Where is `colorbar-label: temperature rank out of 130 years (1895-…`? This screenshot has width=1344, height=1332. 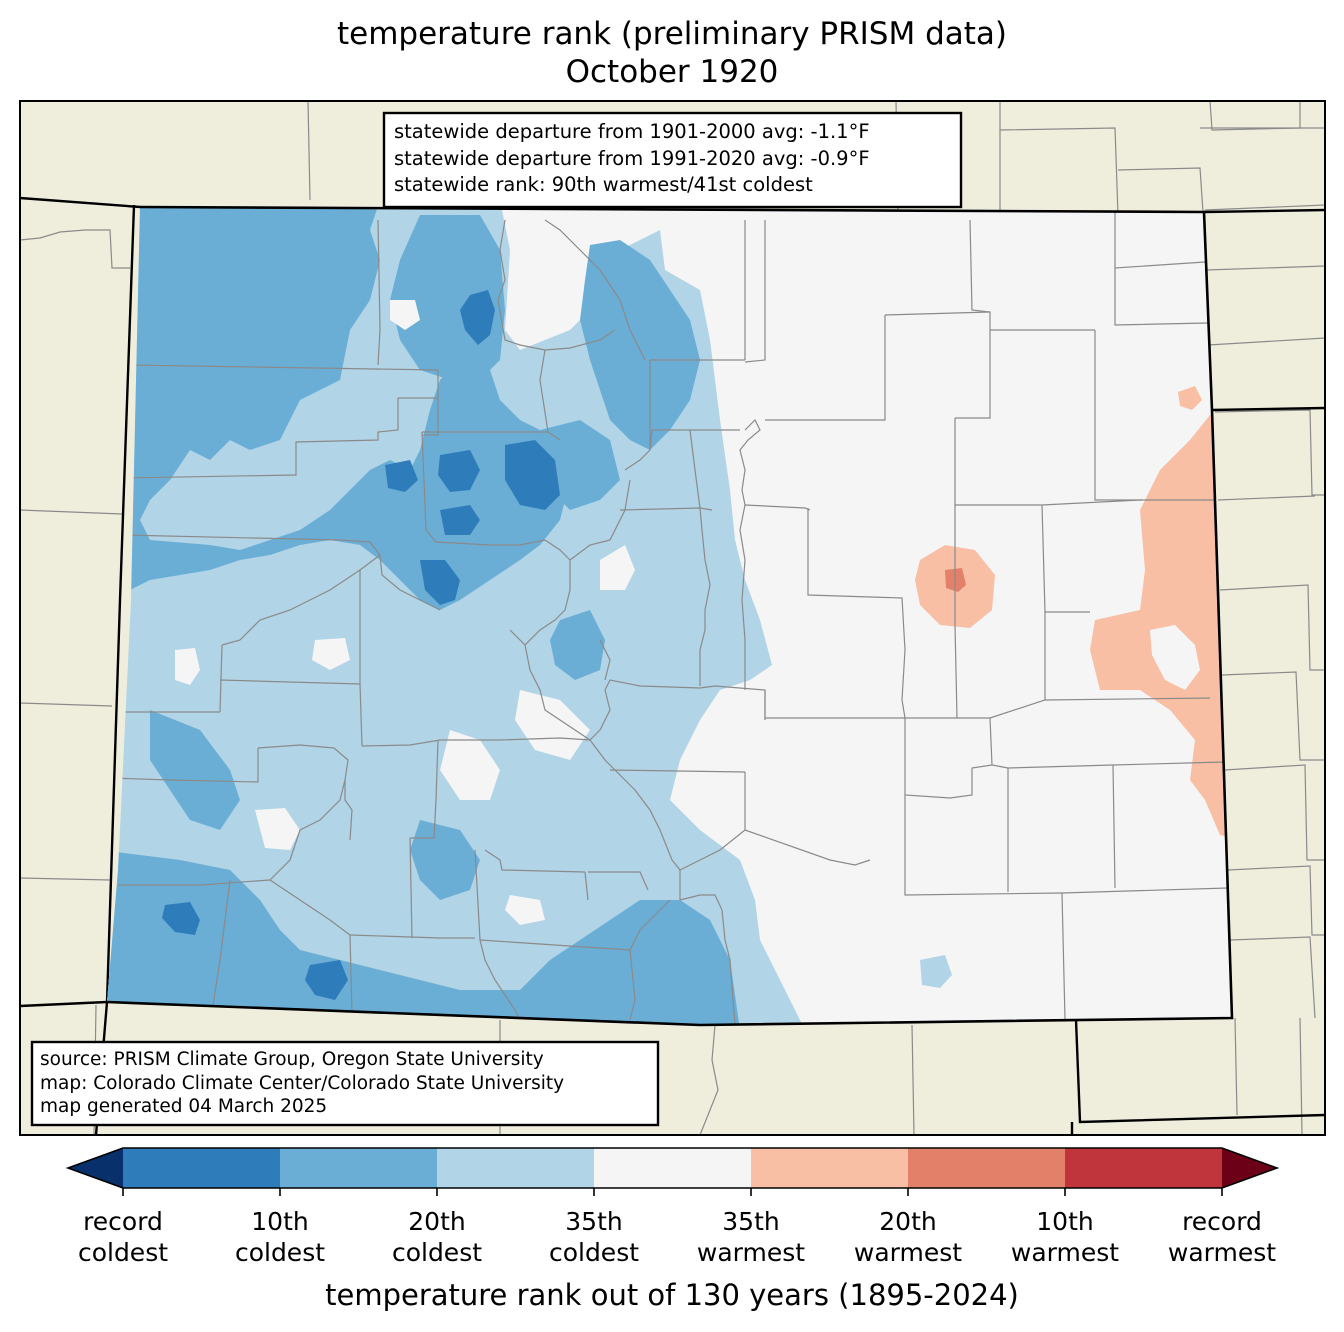 colorbar-label: temperature rank out of 130 years (1895-… is located at coordinates (672, 1295).